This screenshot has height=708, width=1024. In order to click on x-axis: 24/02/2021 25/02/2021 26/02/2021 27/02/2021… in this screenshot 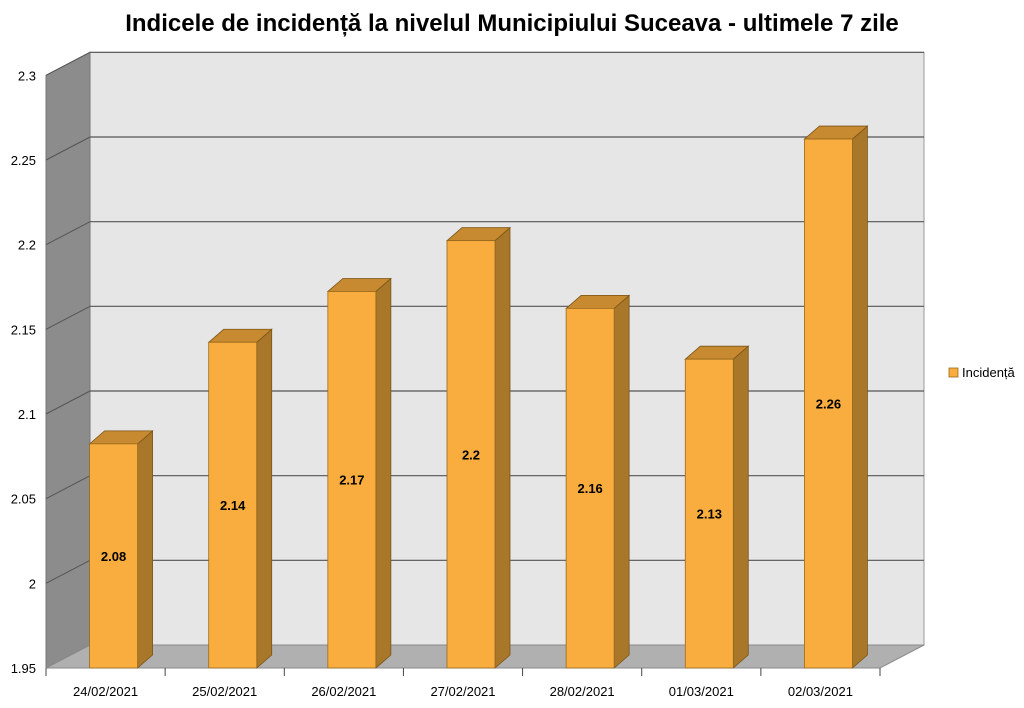, I will do `click(463, 683)`.